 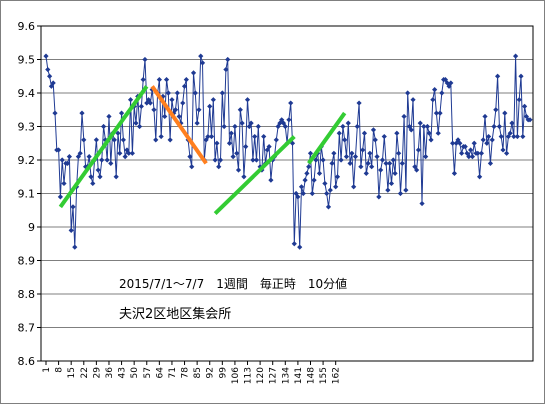 What do you see at coordinates (311, 375) in the screenshot?
I see `x-tick-label: 148` at bounding box center [311, 375].